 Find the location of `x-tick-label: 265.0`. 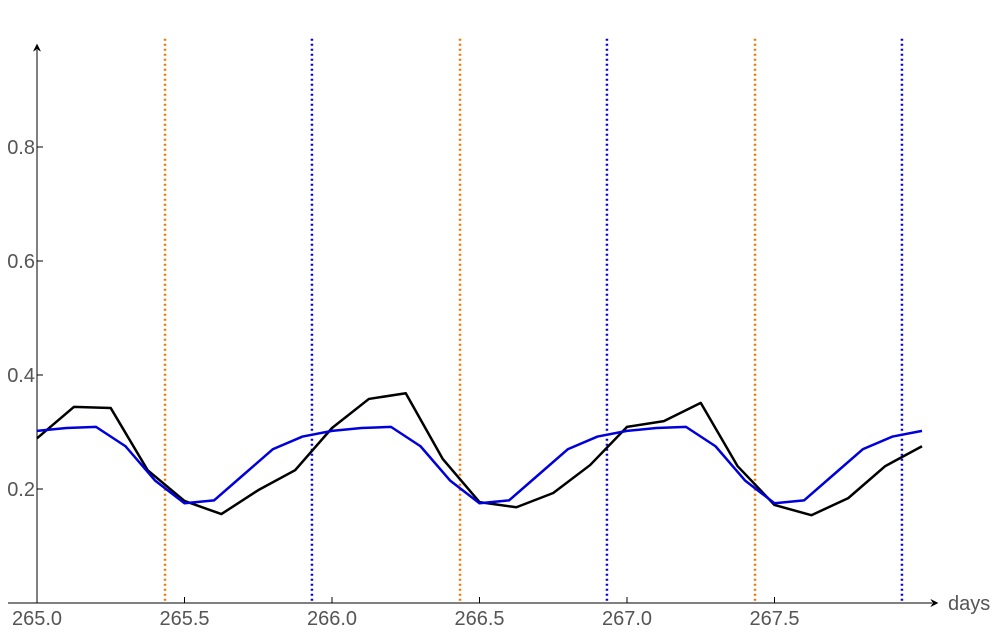

x-tick-label: 265.0 is located at coordinates (37, 619).